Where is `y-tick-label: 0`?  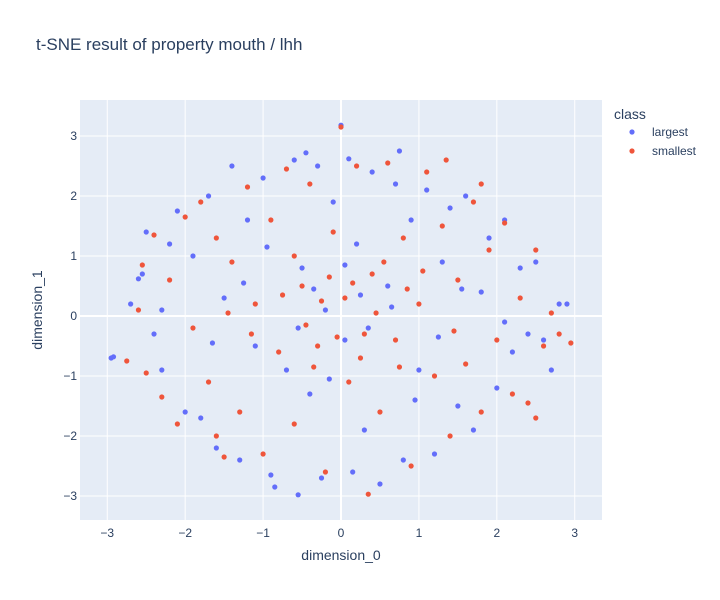
y-tick-label: 0 is located at coordinates (73, 316).